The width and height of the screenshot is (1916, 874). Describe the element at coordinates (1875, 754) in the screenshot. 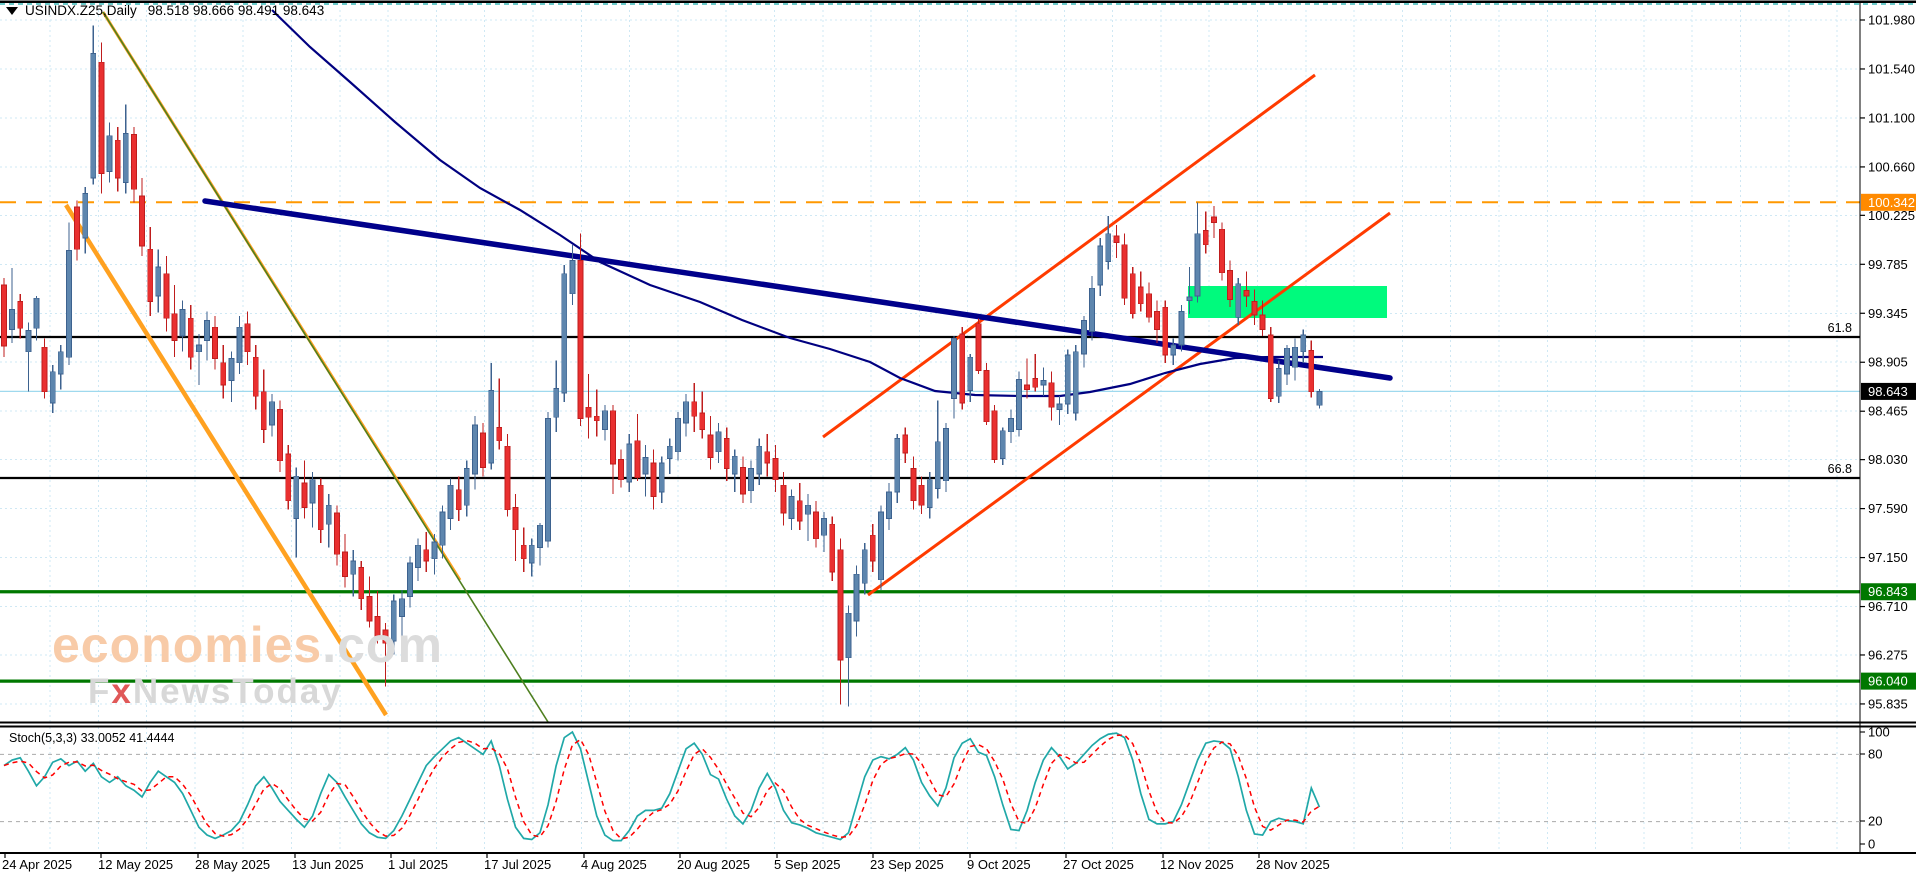

I see `stoch-axis-label: 80` at that location.